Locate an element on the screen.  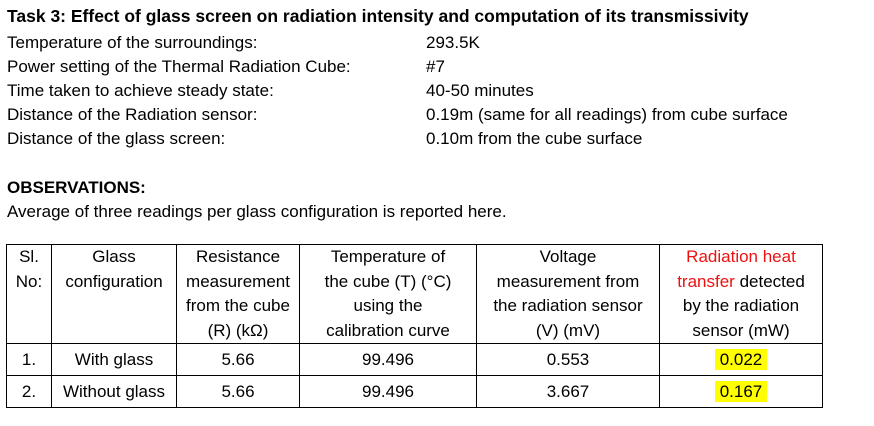
info-value: #7 is located at coordinates (435, 66).